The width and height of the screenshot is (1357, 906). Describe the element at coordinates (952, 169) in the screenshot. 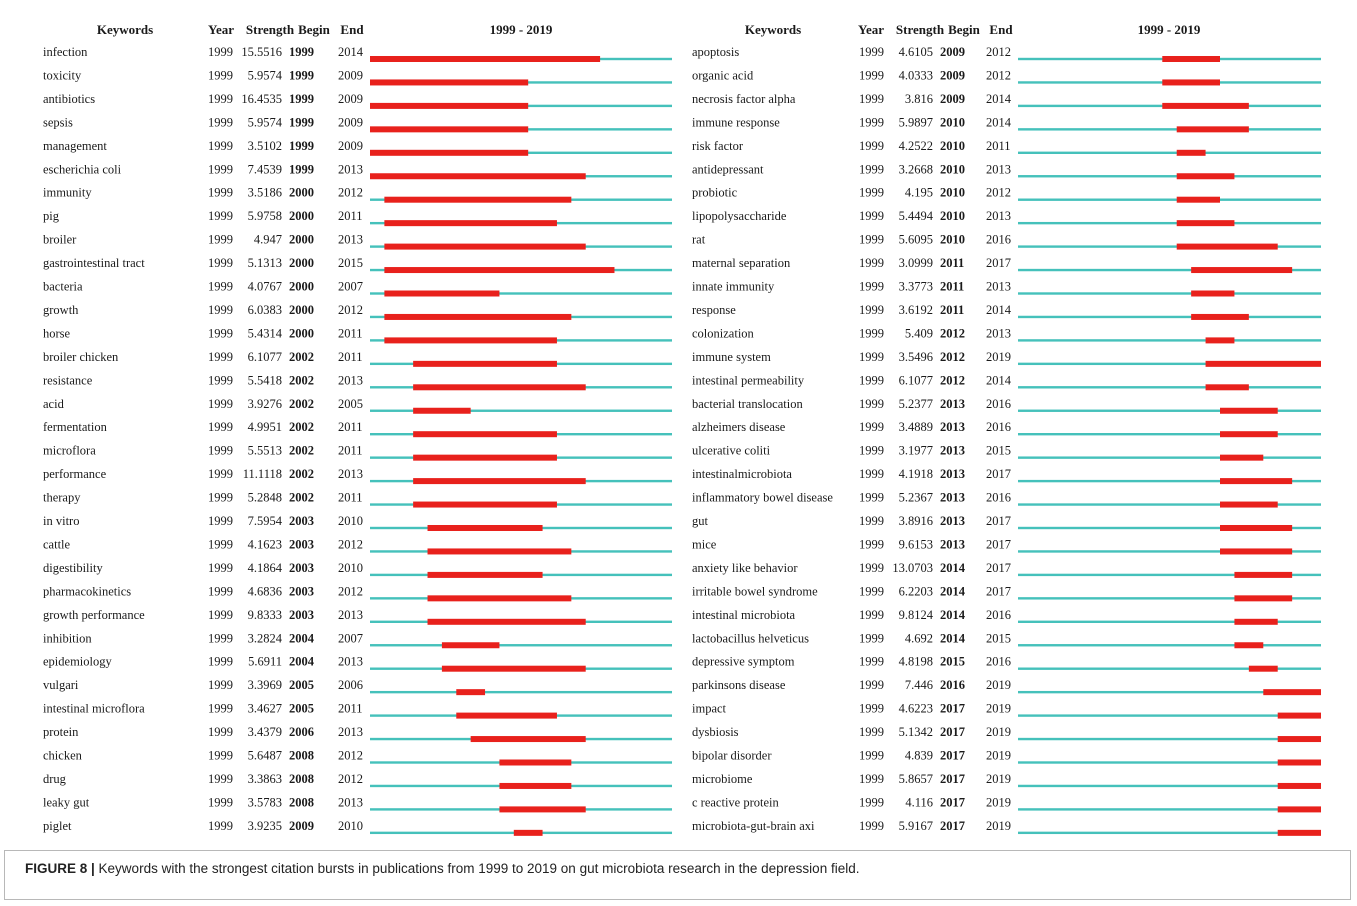

I see `begin-value: 2010` at that location.